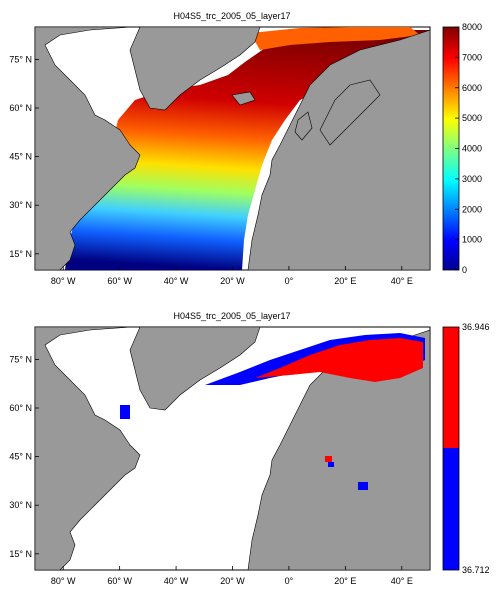 The width and height of the screenshot is (500, 600). What do you see at coordinates (338, 149) in the screenshot?
I see `landmass-europe-africa` at bounding box center [338, 149].